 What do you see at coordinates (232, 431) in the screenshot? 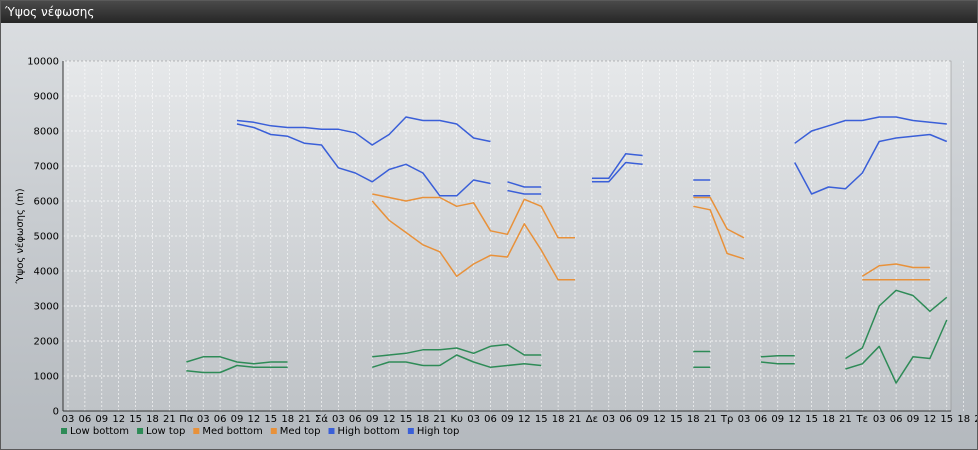
I see `legend-label: Med bottom` at bounding box center [232, 431].